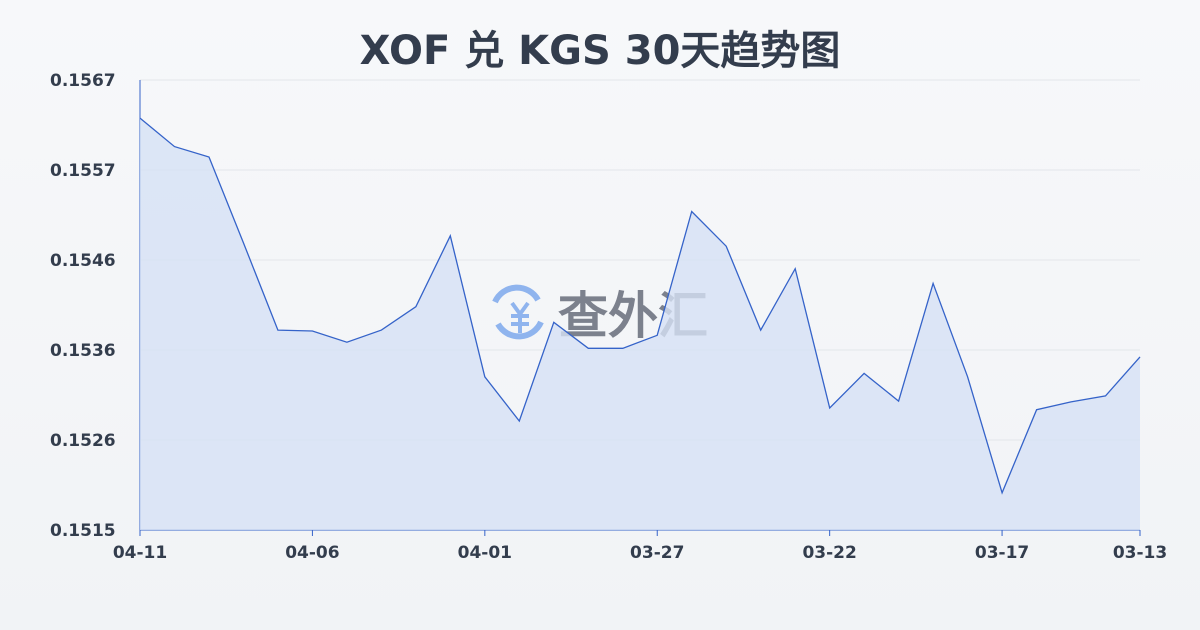 This screenshot has height=630, width=1200. What do you see at coordinates (312, 553) in the screenshot?
I see `x-tick-label: 04-06` at bounding box center [312, 553].